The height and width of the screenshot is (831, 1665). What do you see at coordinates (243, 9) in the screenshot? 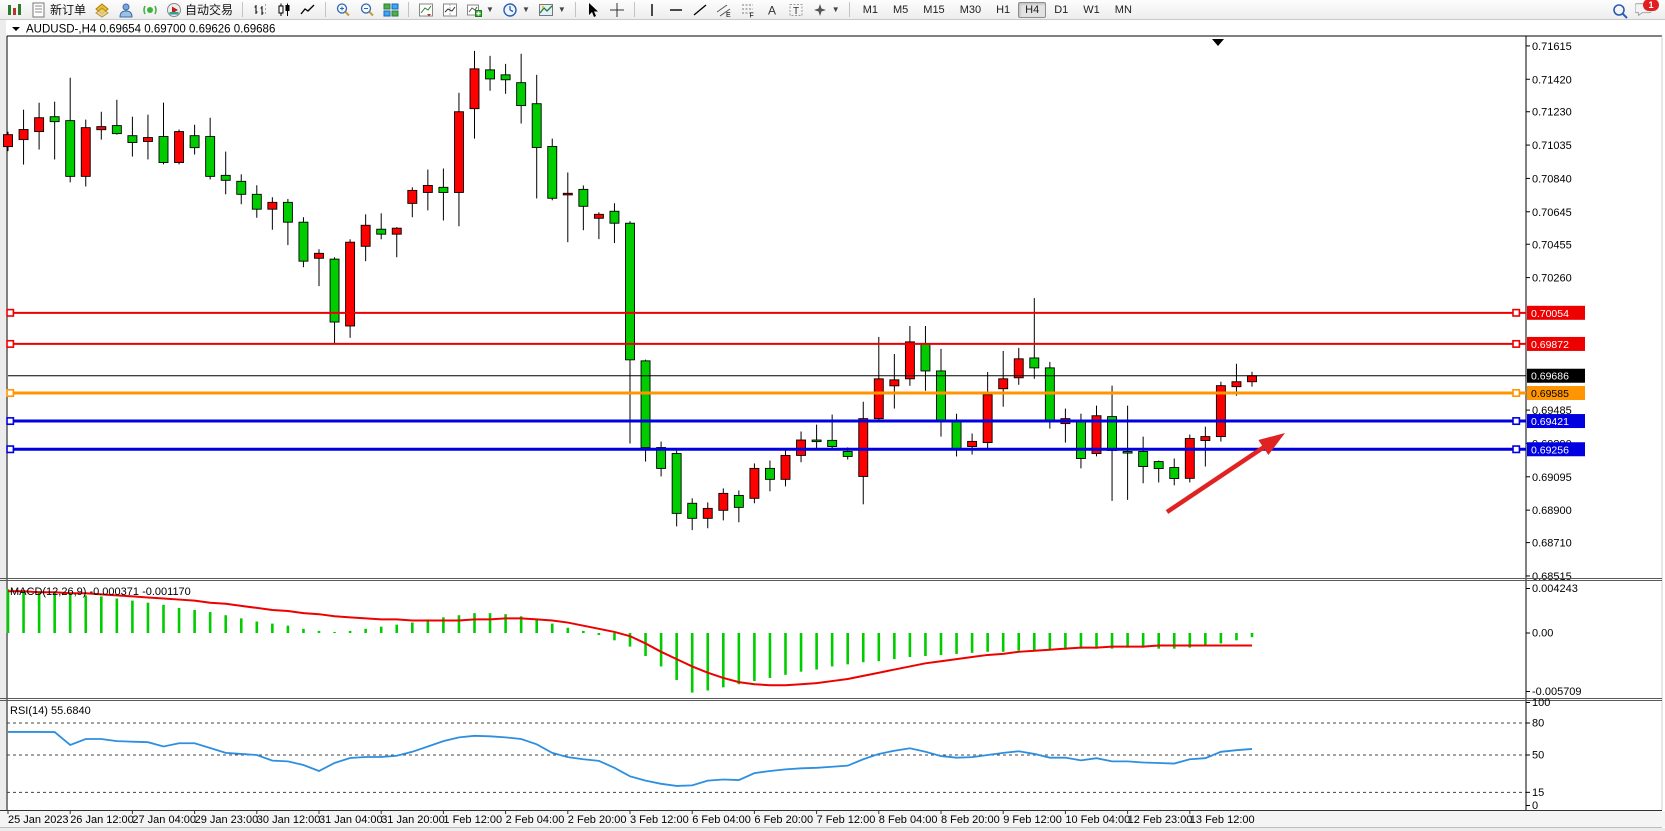
I see `toolbar-separator` at bounding box center [243, 9].